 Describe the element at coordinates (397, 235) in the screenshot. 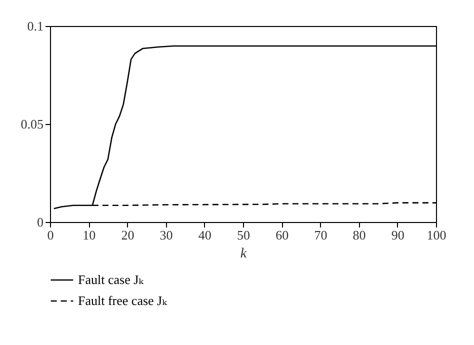

I see `x-tick-label: 90` at that location.